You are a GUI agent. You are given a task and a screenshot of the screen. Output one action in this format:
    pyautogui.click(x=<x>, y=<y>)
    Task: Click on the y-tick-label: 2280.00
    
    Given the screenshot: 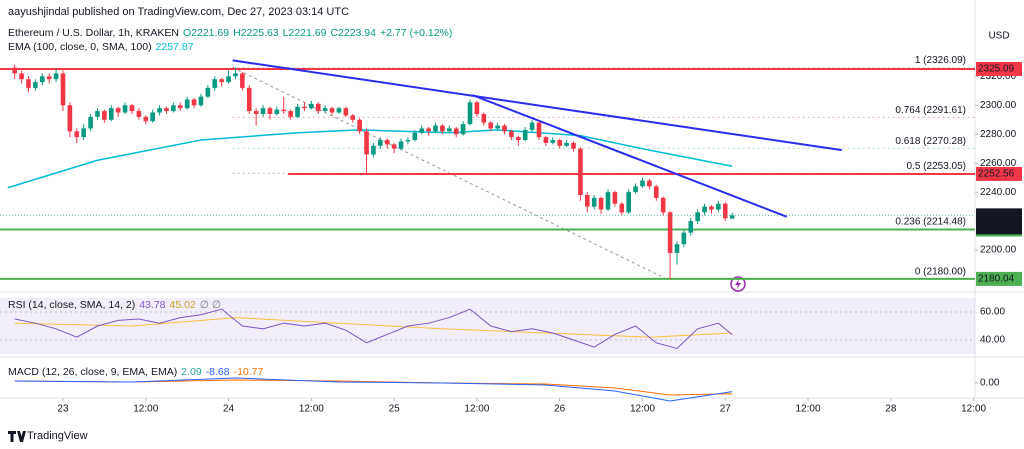 What is the action you would take?
    pyautogui.click(x=998, y=134)
    